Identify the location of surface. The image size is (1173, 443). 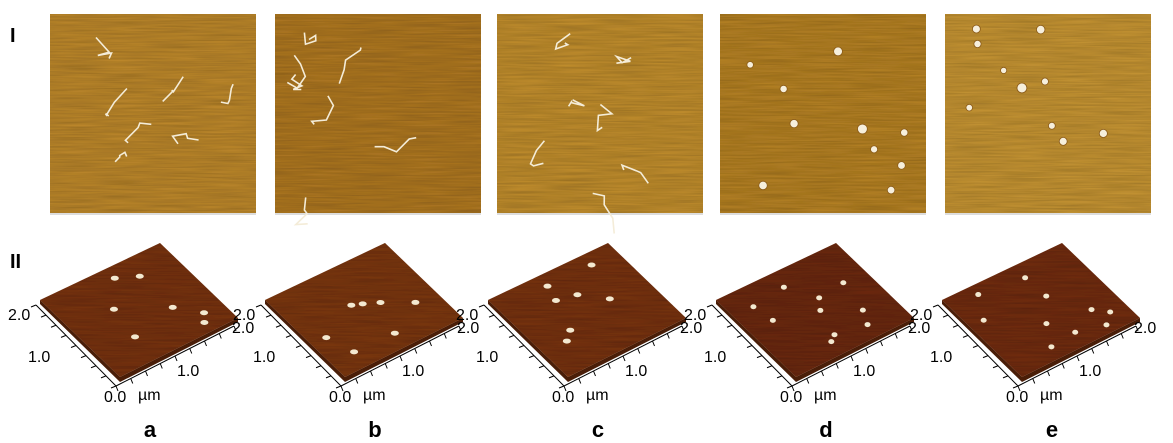
(364, 310).